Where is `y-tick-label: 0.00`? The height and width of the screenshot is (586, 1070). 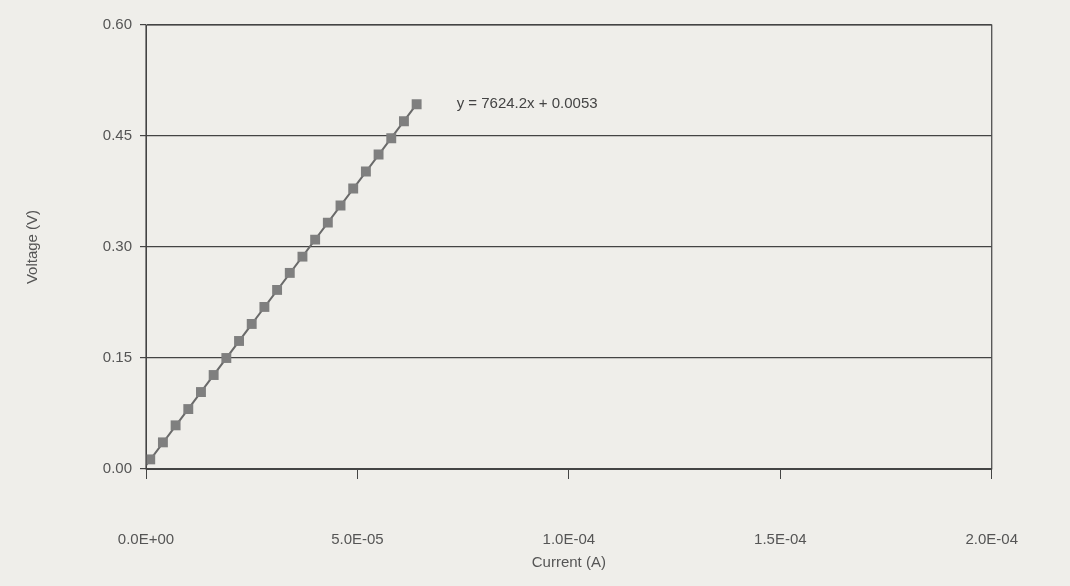 y-tick-label: 0.00 is located at coordinates (117, 468).